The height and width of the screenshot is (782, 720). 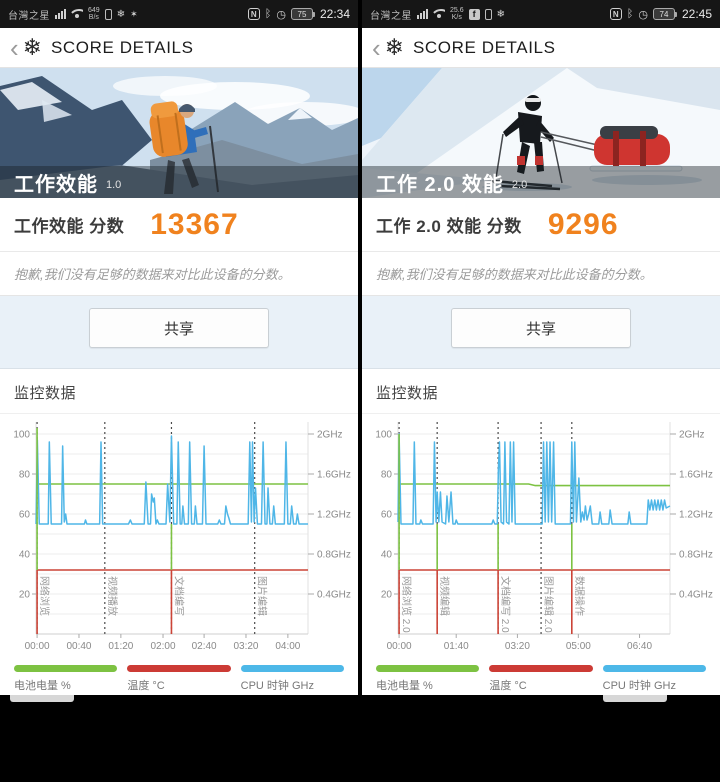 I want to click on net-speed-unit: B/s, so click(x=93, y=17).